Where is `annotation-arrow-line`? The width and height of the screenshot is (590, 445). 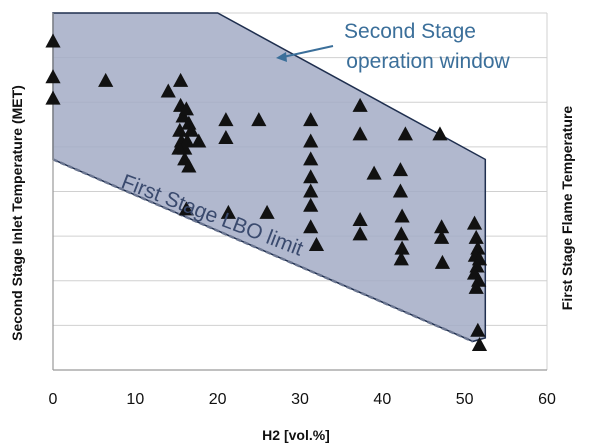
annotation-arrow-line is located at coordinates (308, 51).